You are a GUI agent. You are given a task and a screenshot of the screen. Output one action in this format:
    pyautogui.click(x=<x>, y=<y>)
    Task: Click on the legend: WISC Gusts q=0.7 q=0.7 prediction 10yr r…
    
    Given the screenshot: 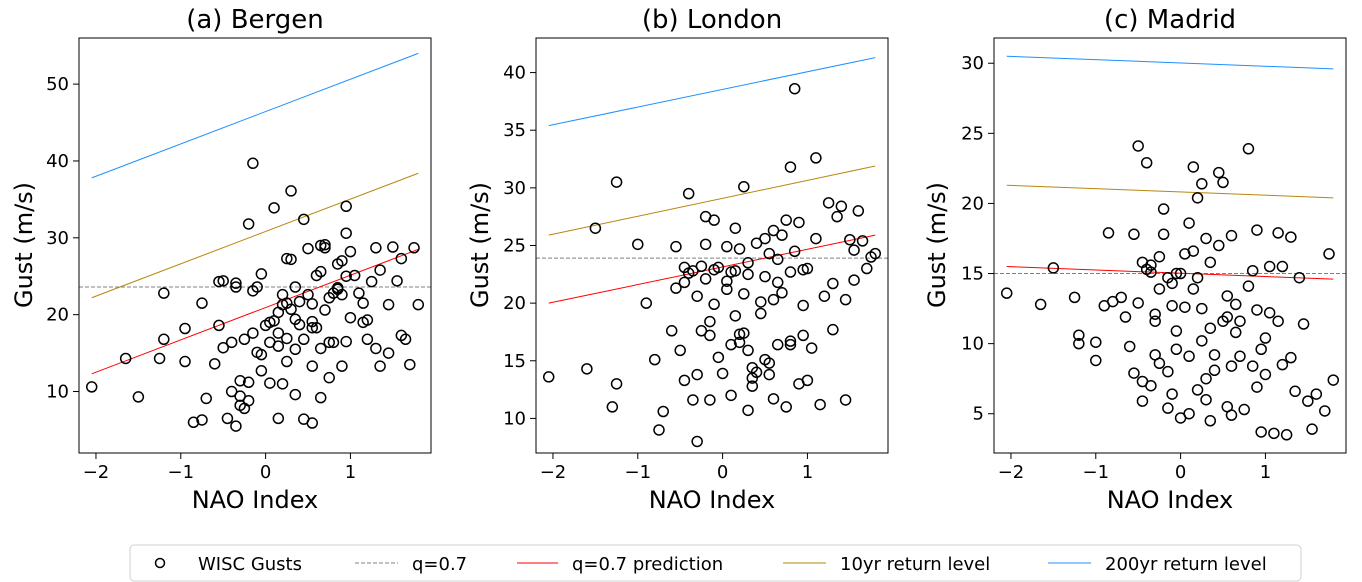 What is the action you would take?
    pyautogui.click(x=715, y=563)
    